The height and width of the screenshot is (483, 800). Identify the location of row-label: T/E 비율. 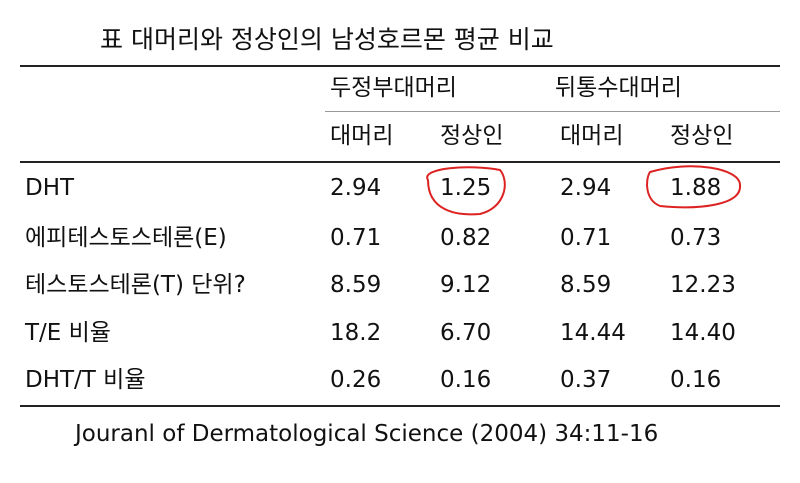
(68, 333).